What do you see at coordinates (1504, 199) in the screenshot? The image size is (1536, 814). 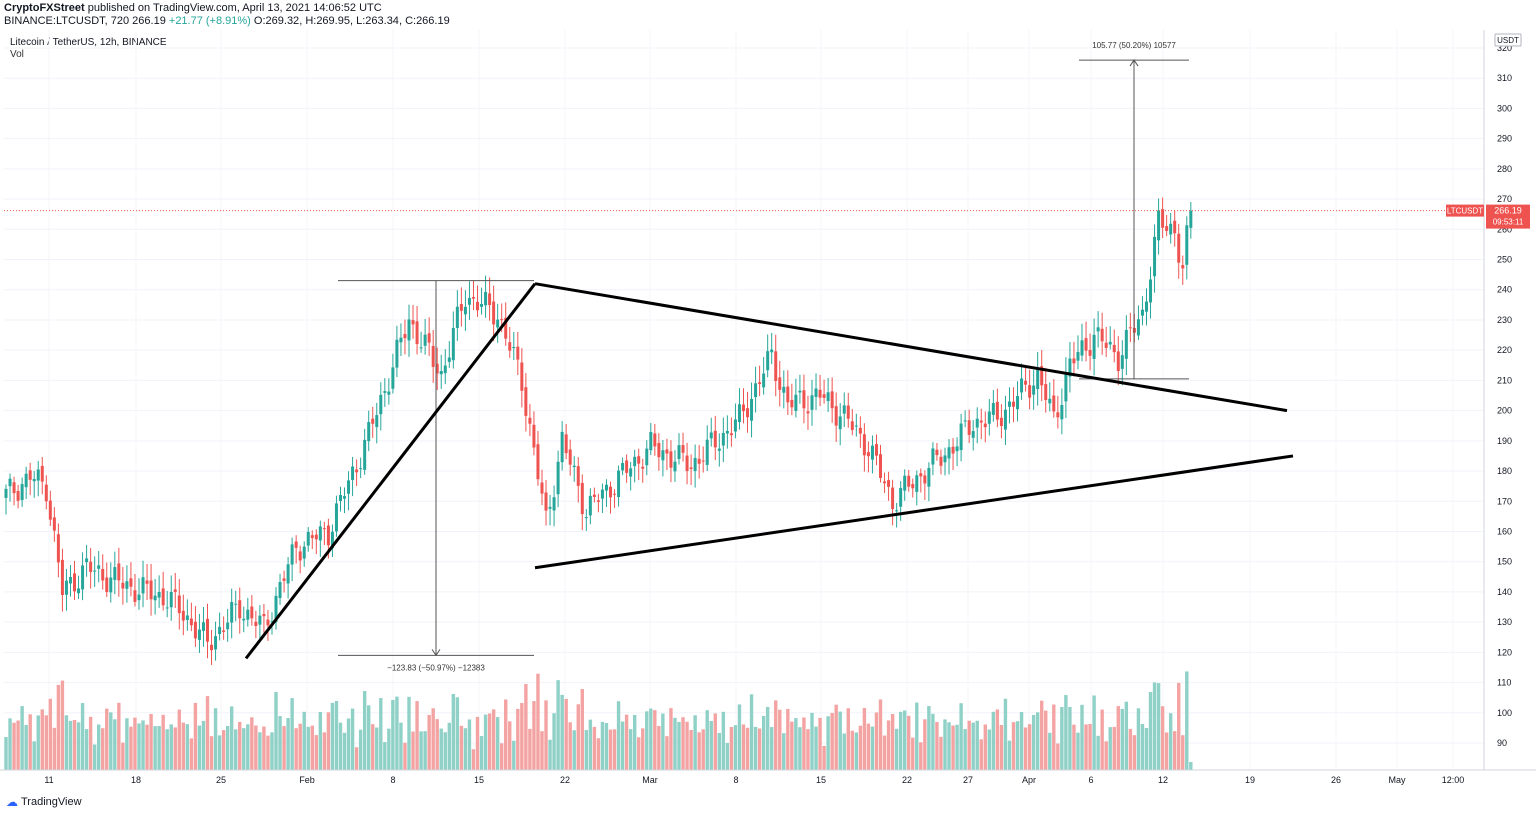 I see `y-tick-label: 270` at bounding box center [1504, 199].